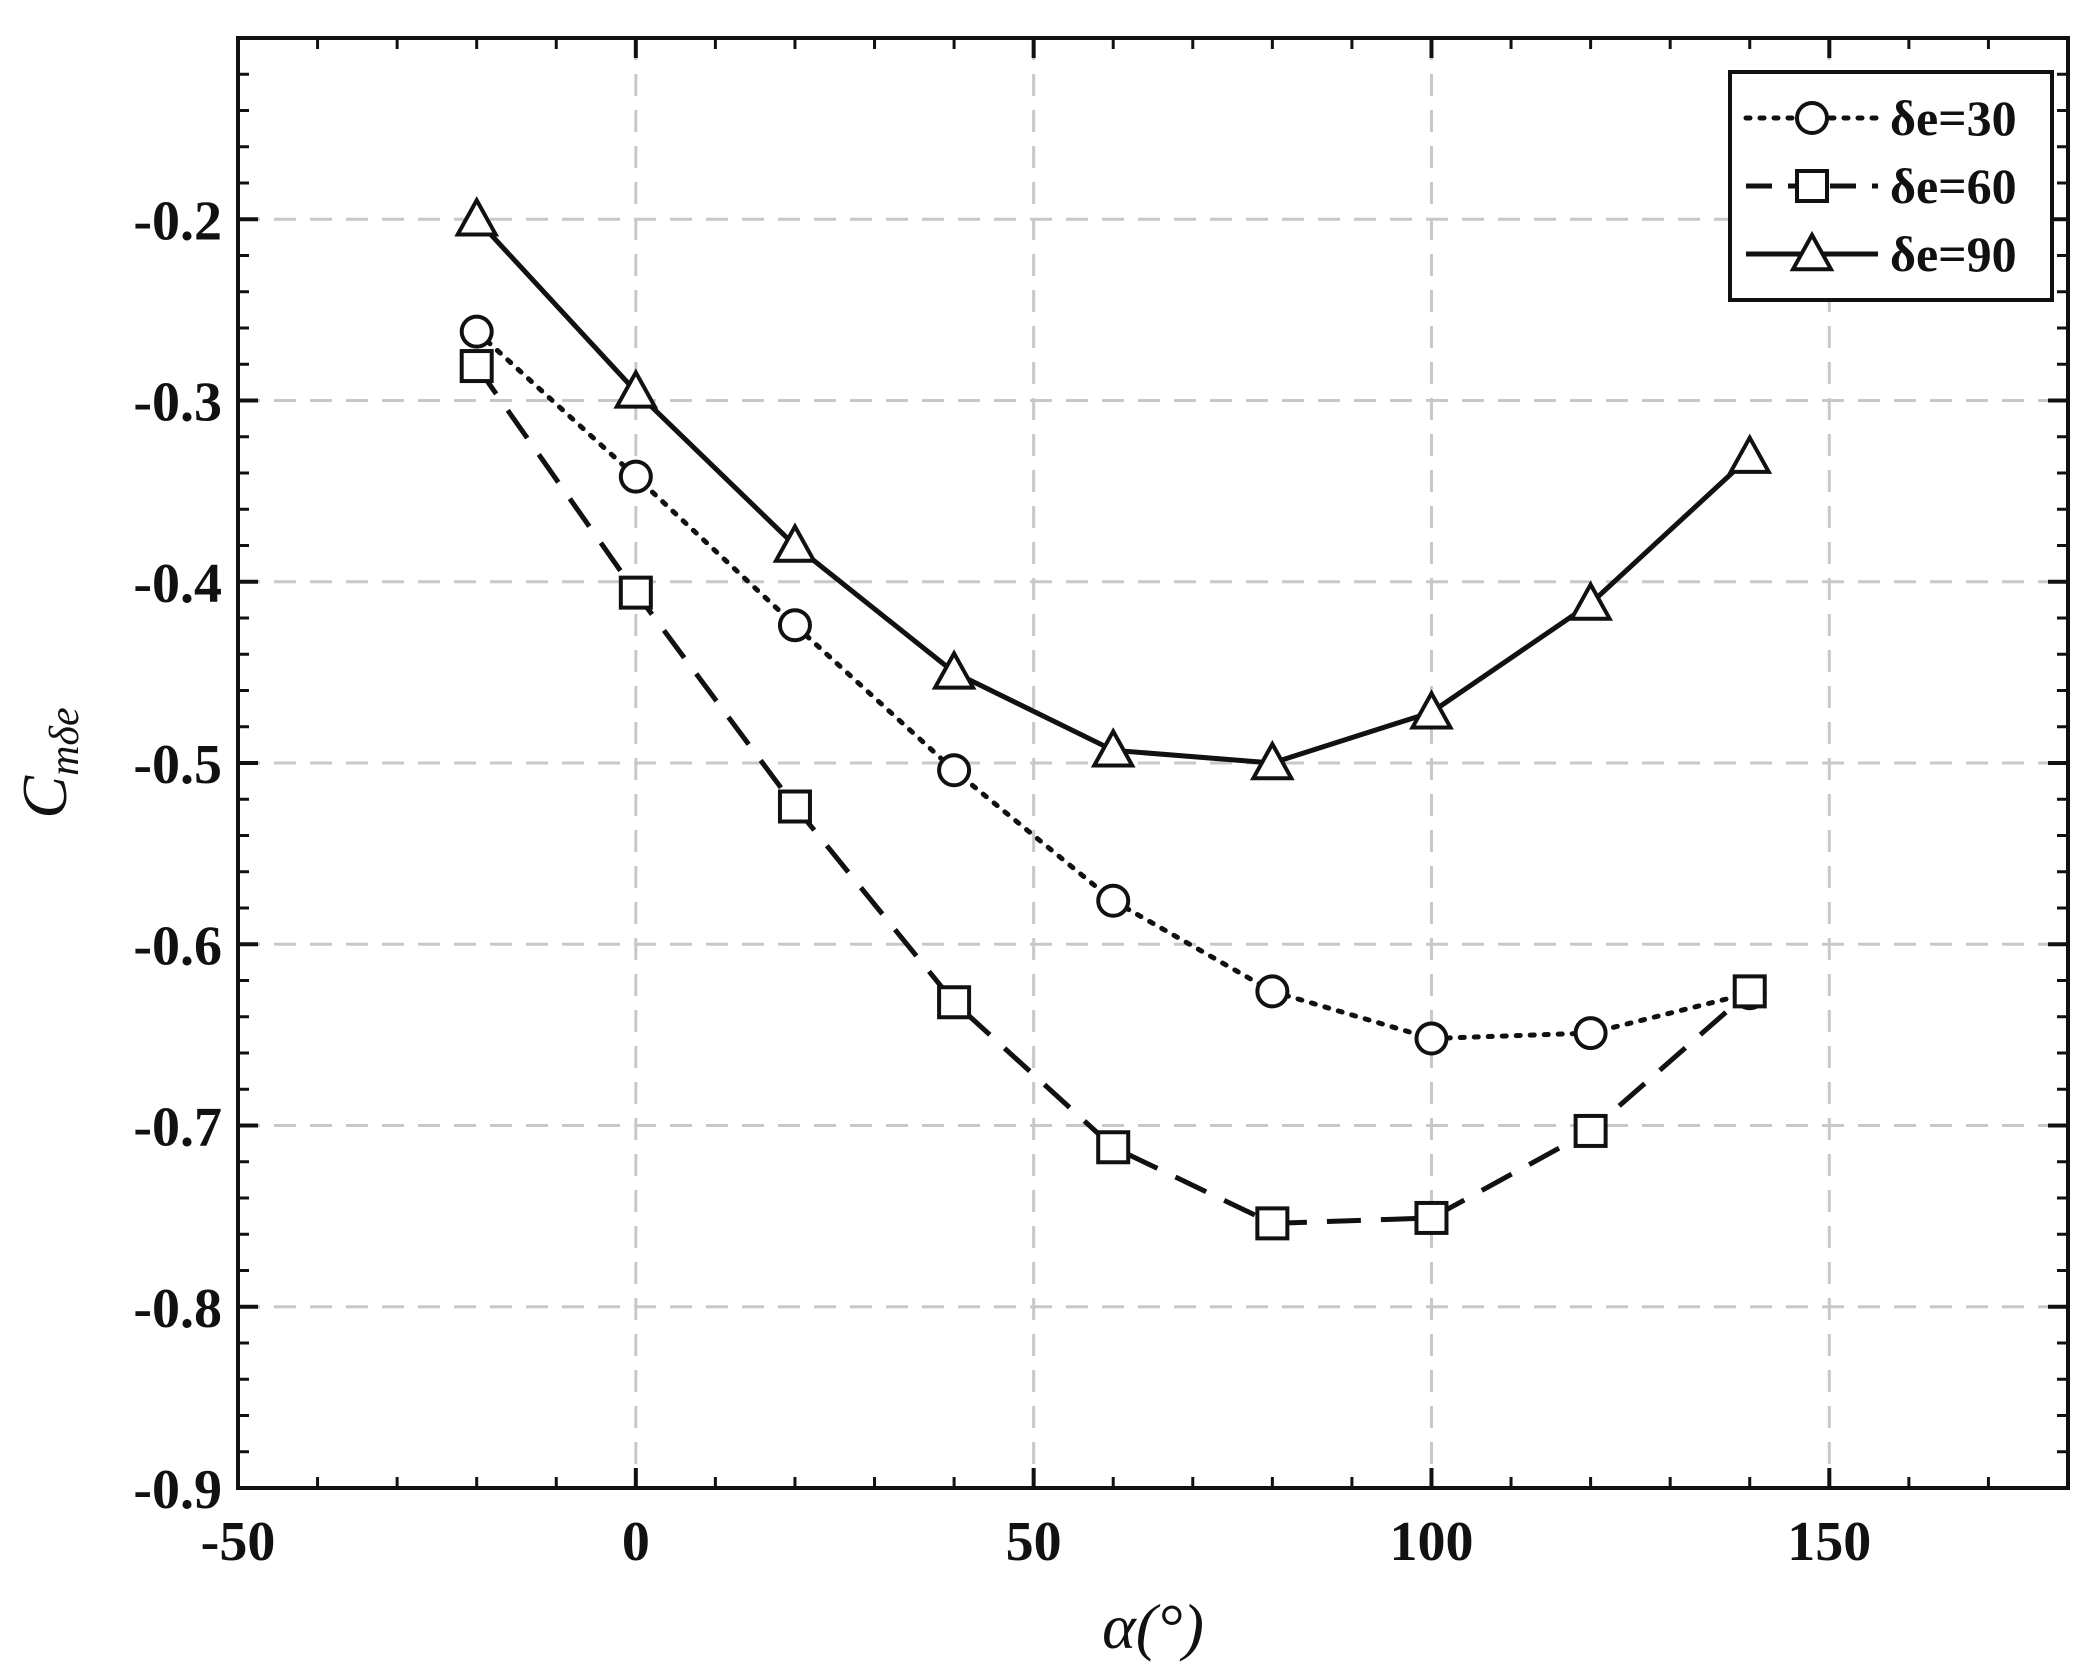 This screenshot has height=1680, width=2099. I want to click on legend-box, so click(1891, 186).